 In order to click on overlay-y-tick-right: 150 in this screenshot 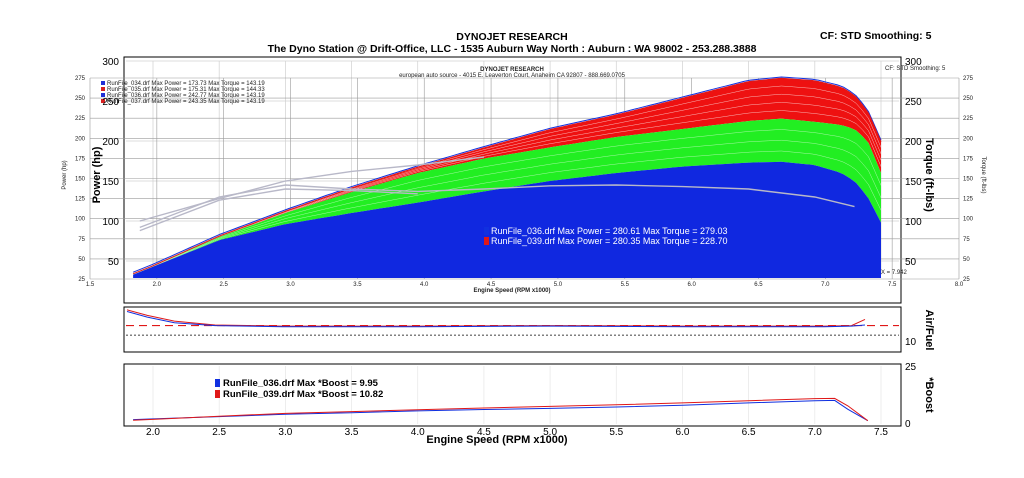, I will do `click(968, 180)`.